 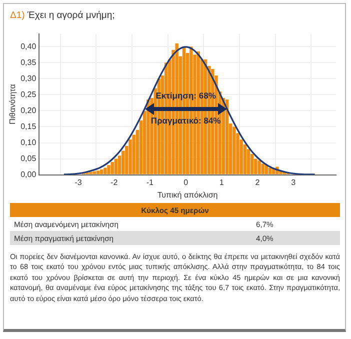 What do you see at coordinates (28, 126) in the screenshot?
I see `y-tick-label: 0,15` at bounding box center [28, 126].